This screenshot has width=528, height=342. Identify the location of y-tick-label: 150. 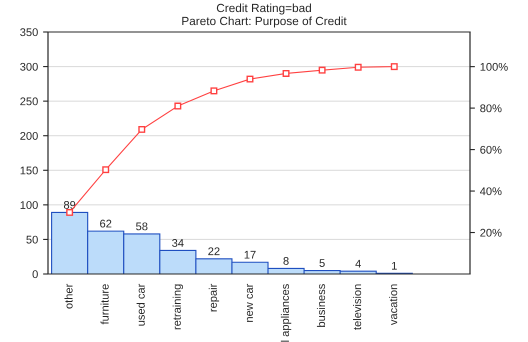
(29, 170).